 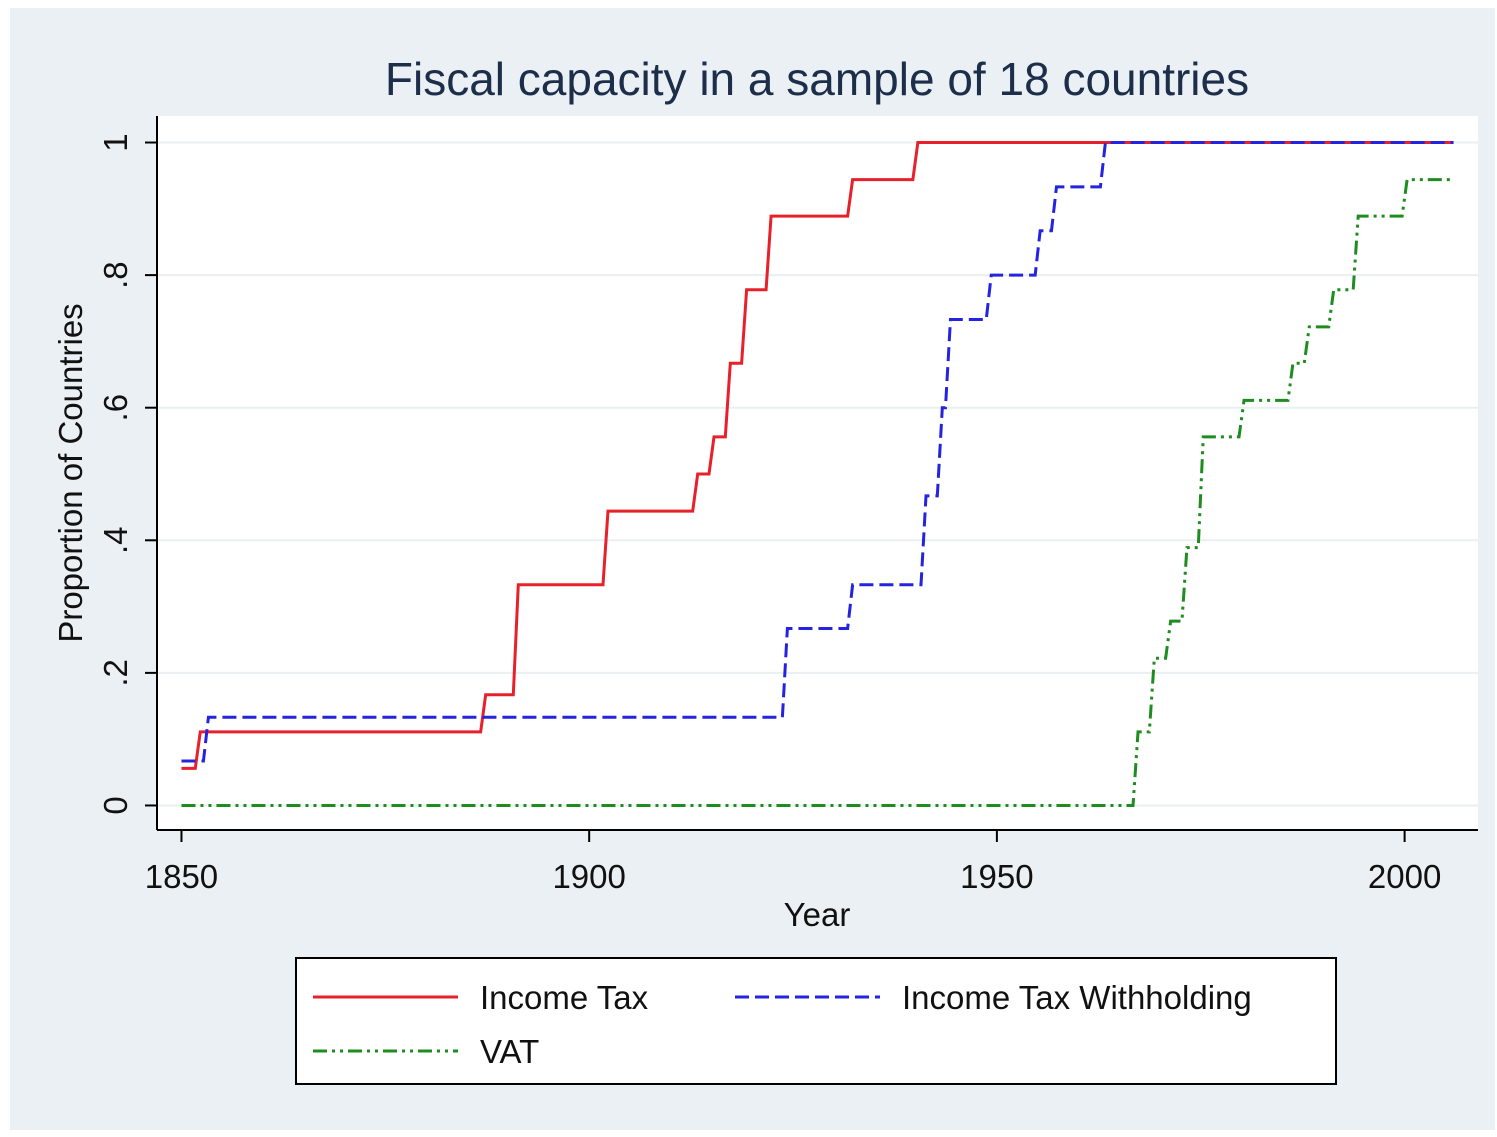 I want to click on legend-box, so click(x=816, y=1021).